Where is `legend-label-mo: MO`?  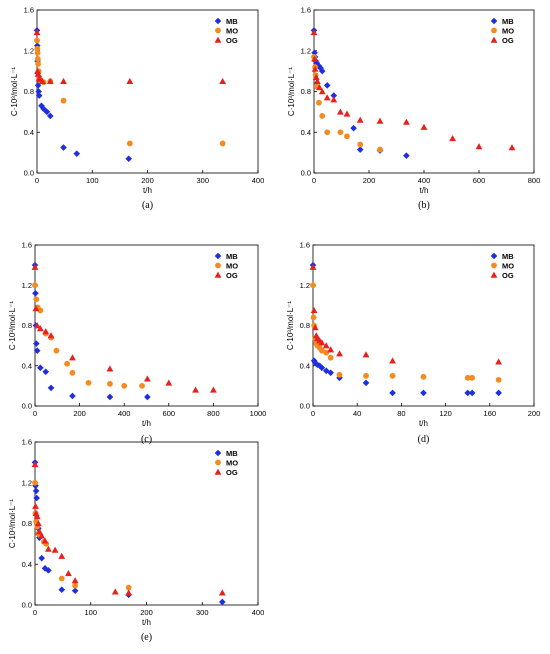 legend-label-mo: MO is located at coordinates (232, 30).